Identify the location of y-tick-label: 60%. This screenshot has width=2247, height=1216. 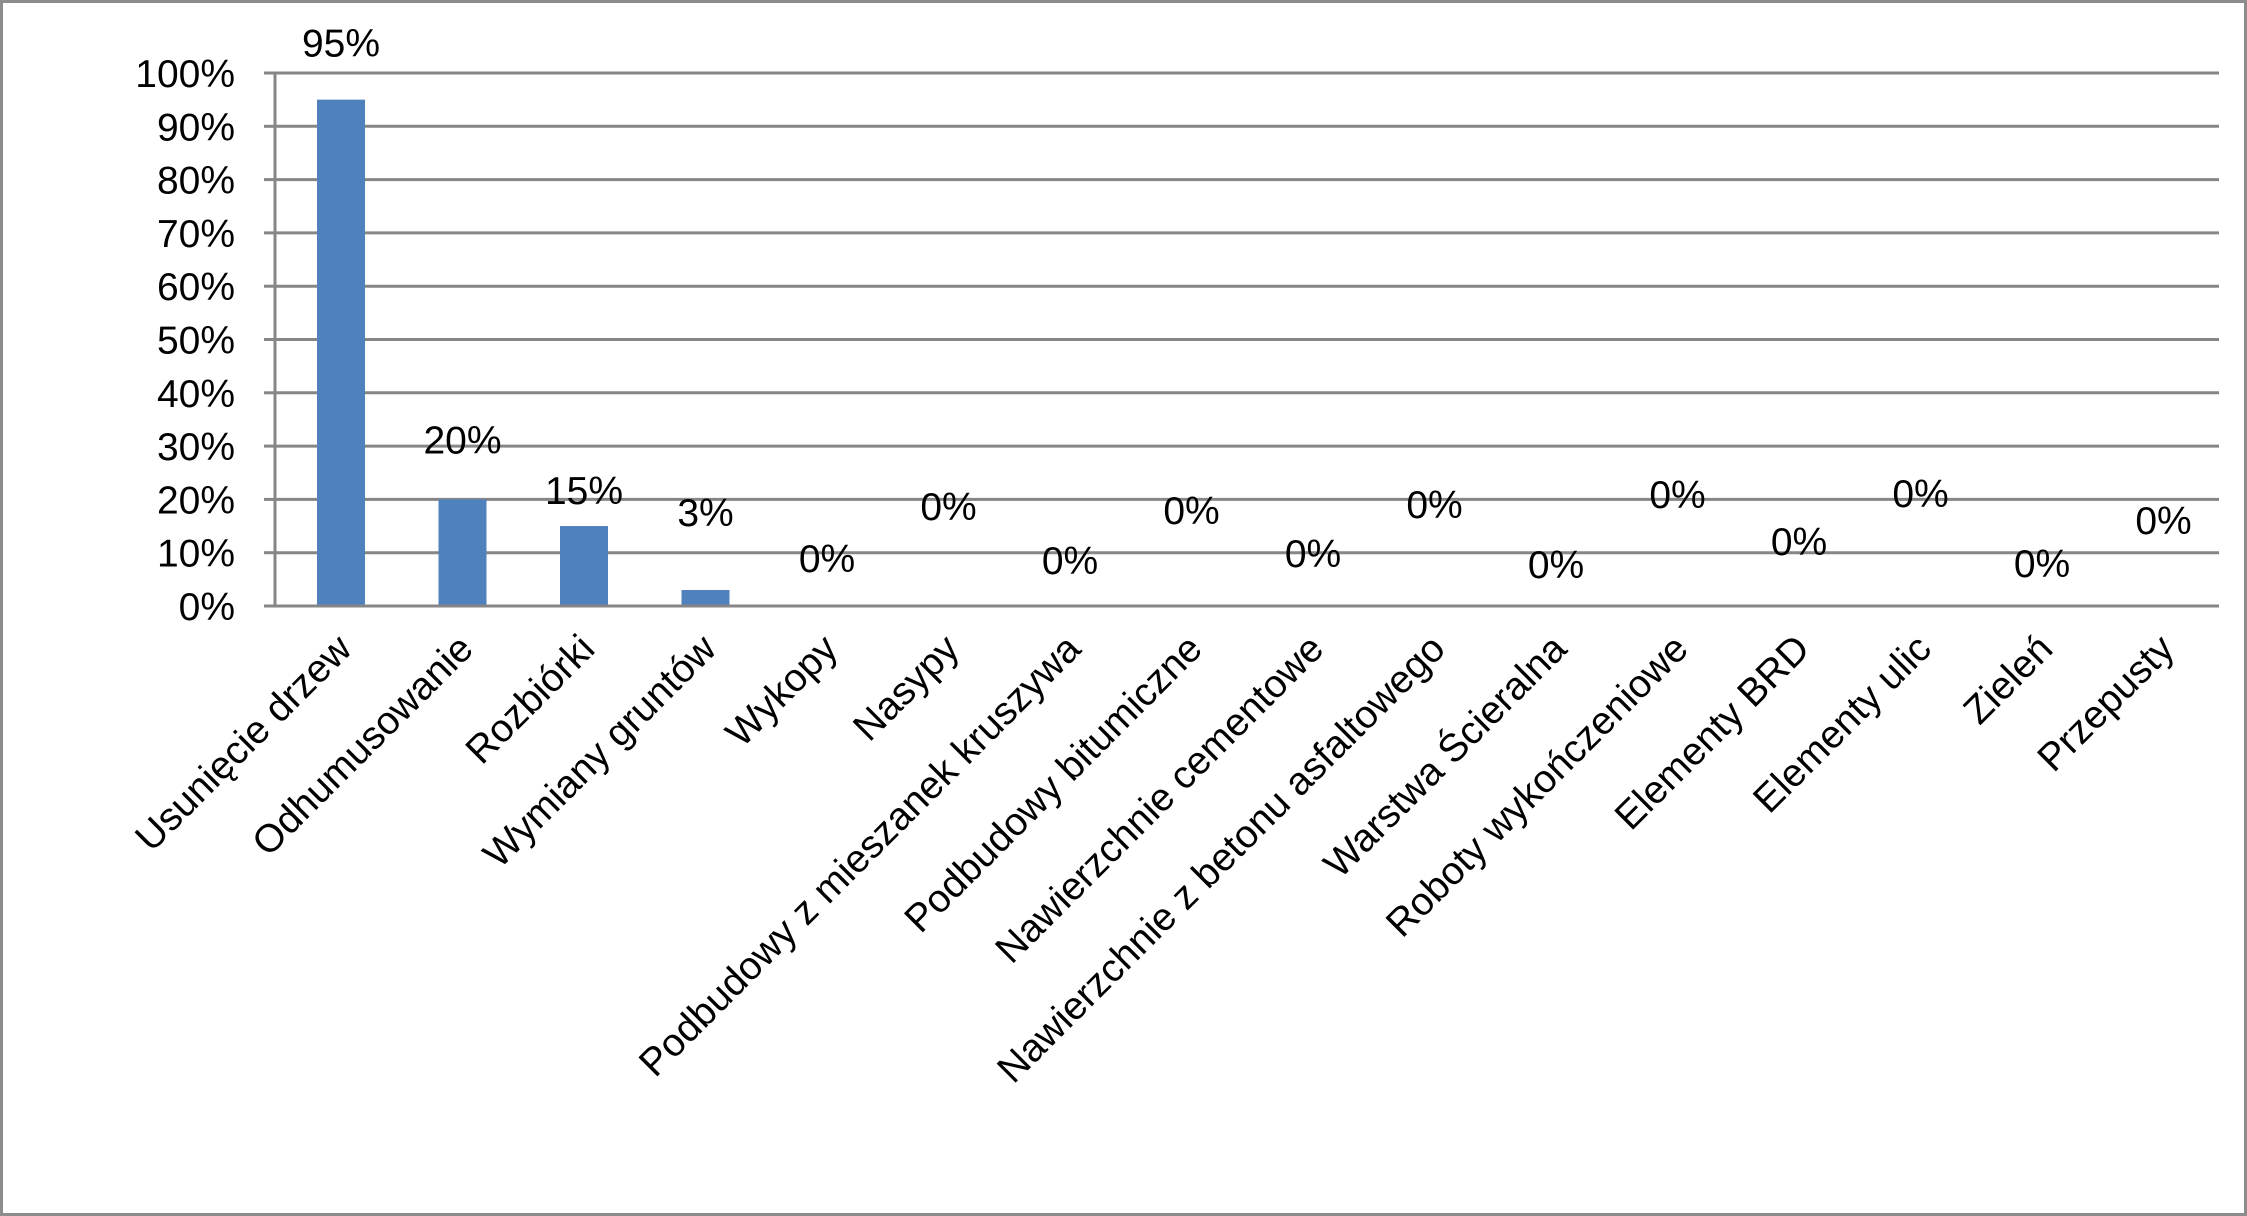
(196, 287).